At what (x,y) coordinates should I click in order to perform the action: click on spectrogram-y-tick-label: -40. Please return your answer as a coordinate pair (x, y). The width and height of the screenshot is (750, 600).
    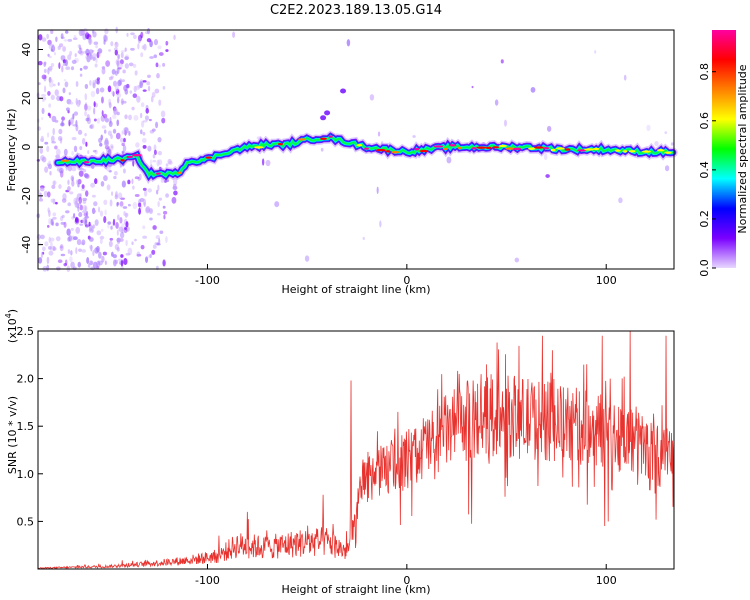
    Looking at the image, I should click on (26, 245).